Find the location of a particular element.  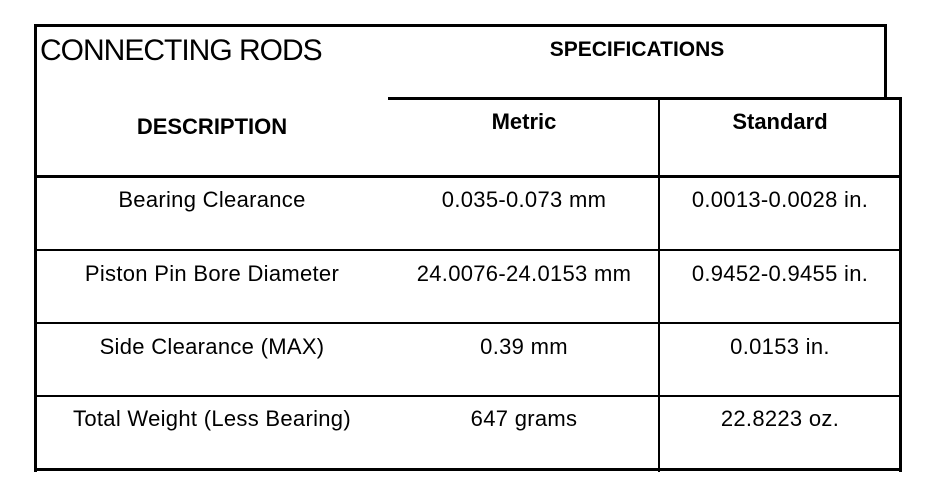

border-left is located at coordinates (35, 248).